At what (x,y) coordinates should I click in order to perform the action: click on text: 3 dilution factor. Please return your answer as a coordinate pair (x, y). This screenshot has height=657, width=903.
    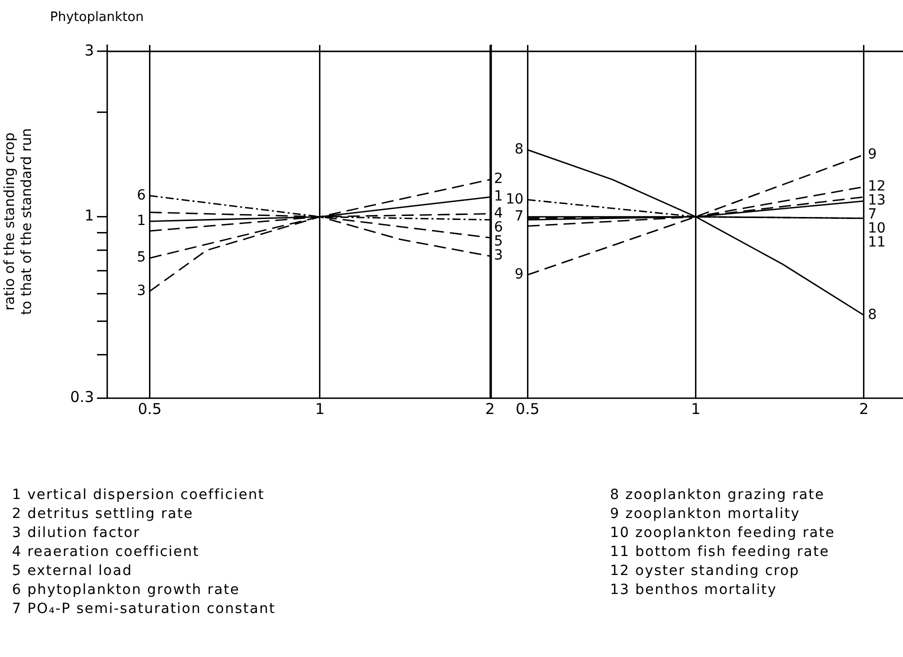
    Looking at the image, I should click on (77, 533).